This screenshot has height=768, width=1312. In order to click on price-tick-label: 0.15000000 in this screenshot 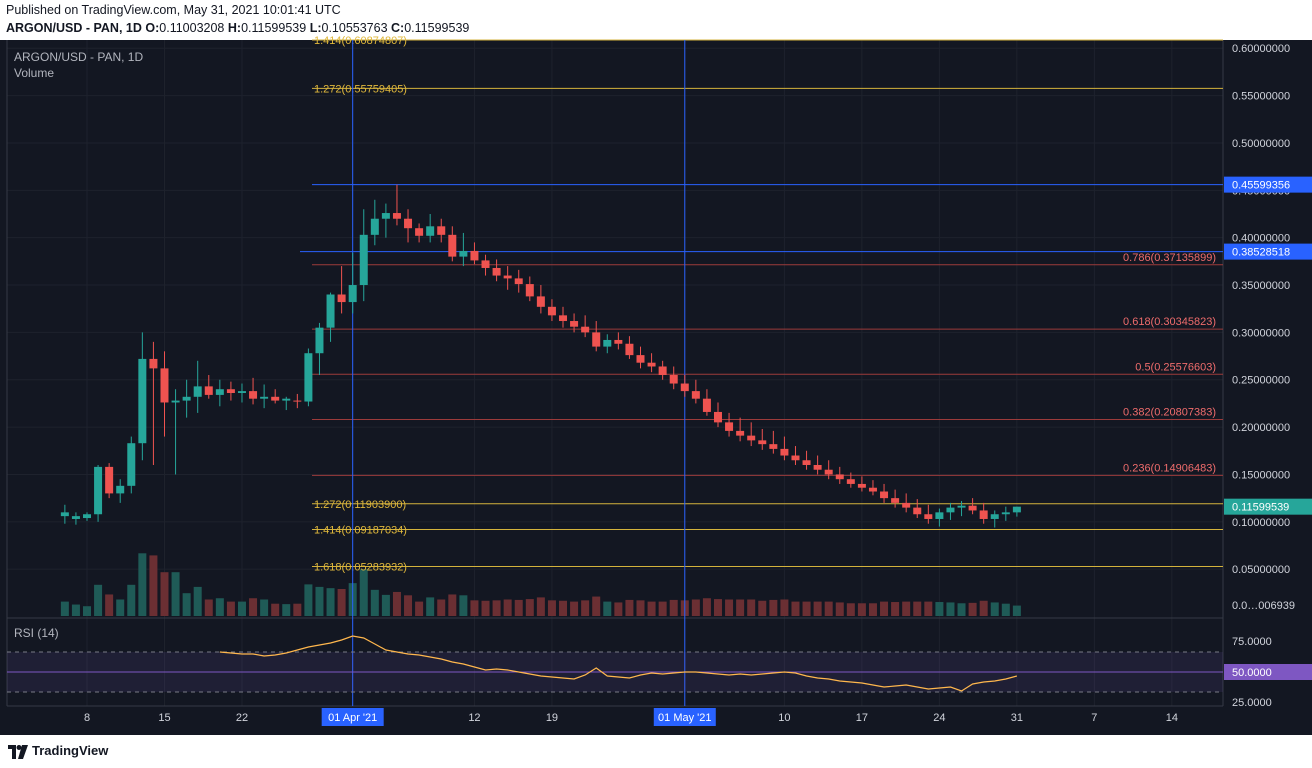, I will do `click(1261, 475)`.